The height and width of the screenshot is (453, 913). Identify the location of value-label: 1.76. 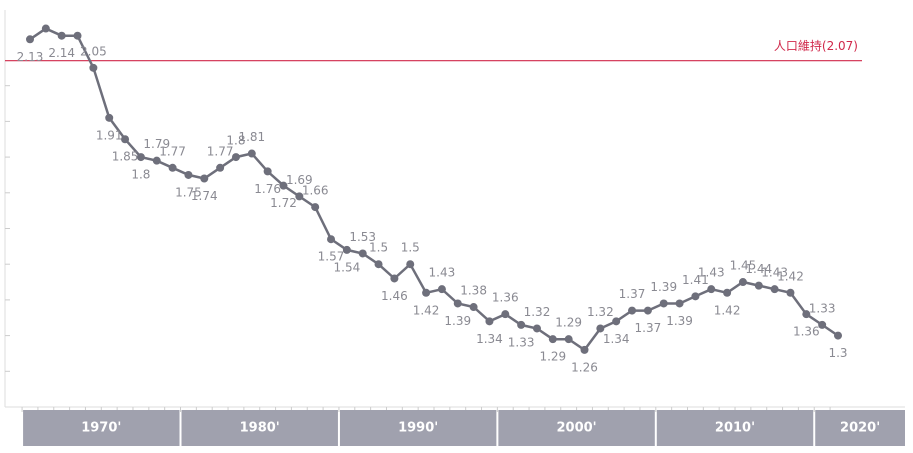
(267, 189).